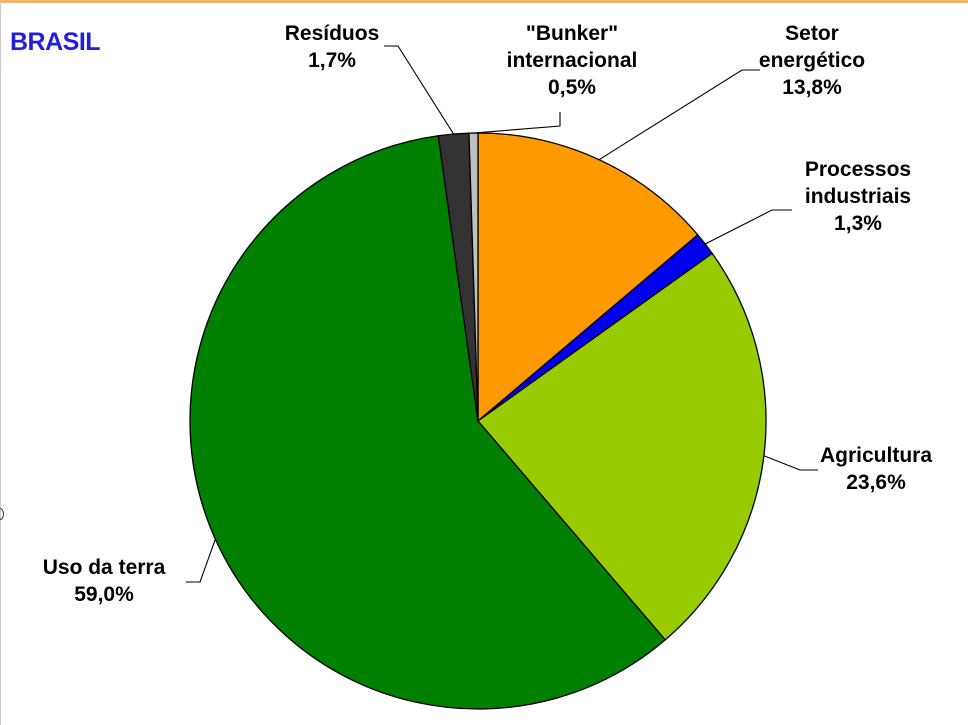 The image size is (968, 725). I want to click on slice-label-line: industriais, so click(858, 196).